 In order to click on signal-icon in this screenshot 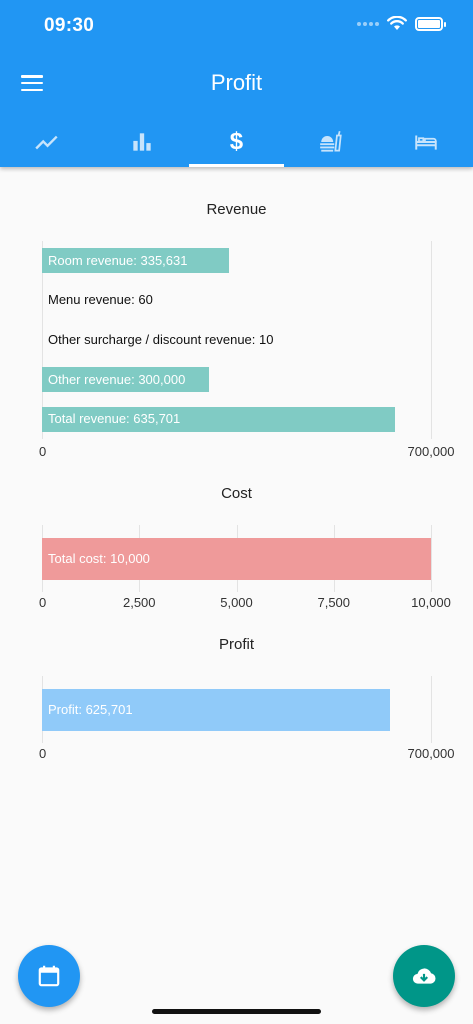, I will do `click(368, 23)`.